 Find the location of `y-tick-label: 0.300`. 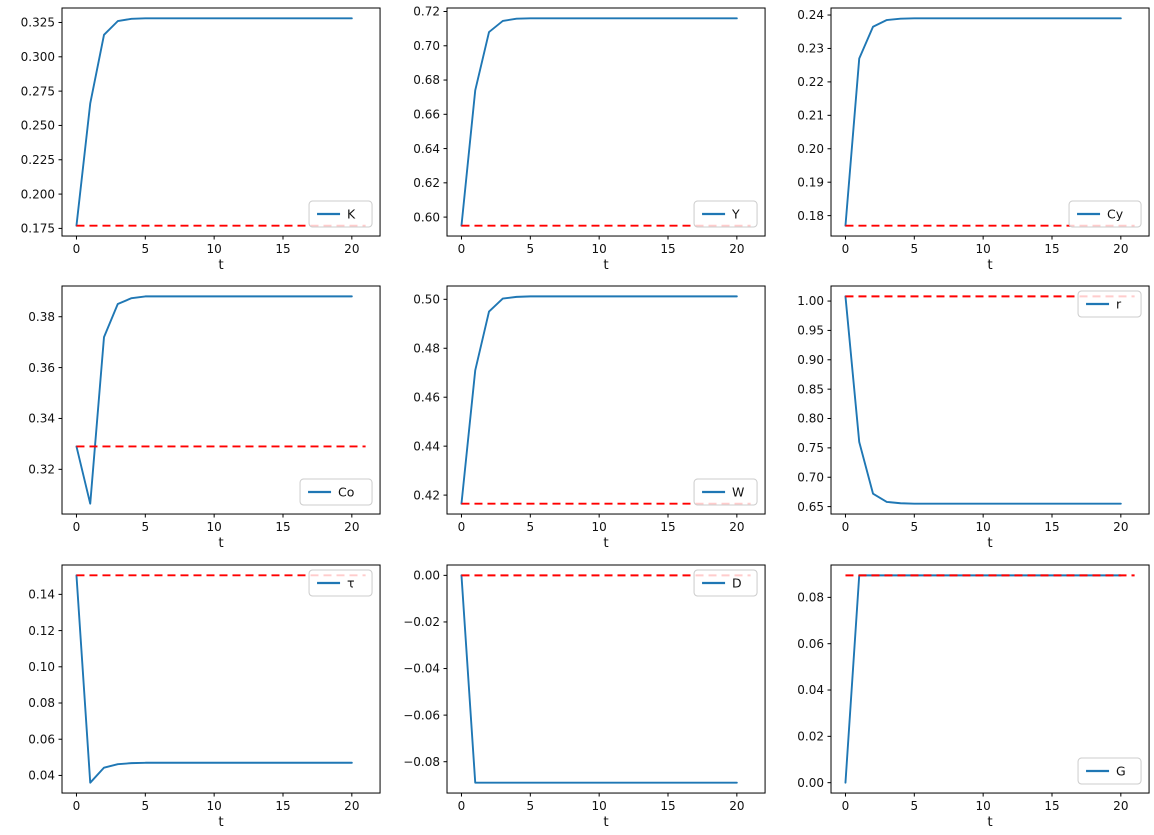

y-tick-label: 0.300 is located at coordinates (38, 57).